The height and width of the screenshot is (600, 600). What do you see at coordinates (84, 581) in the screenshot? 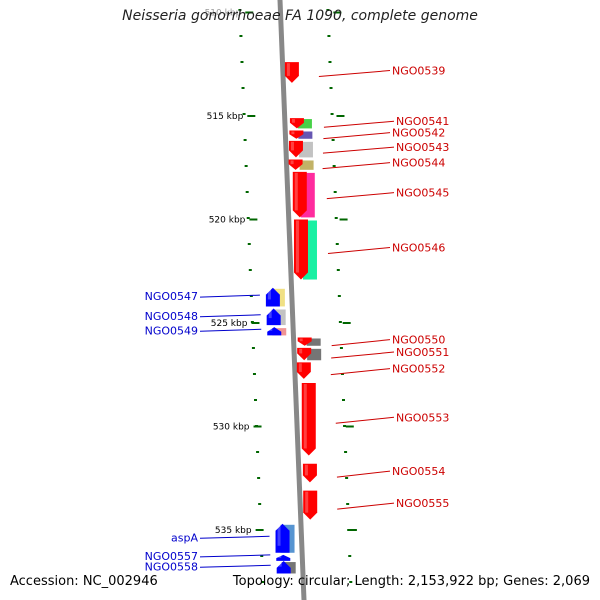
I see `accession-text: Accession: NC_002946` at bounding box center [84, 581].